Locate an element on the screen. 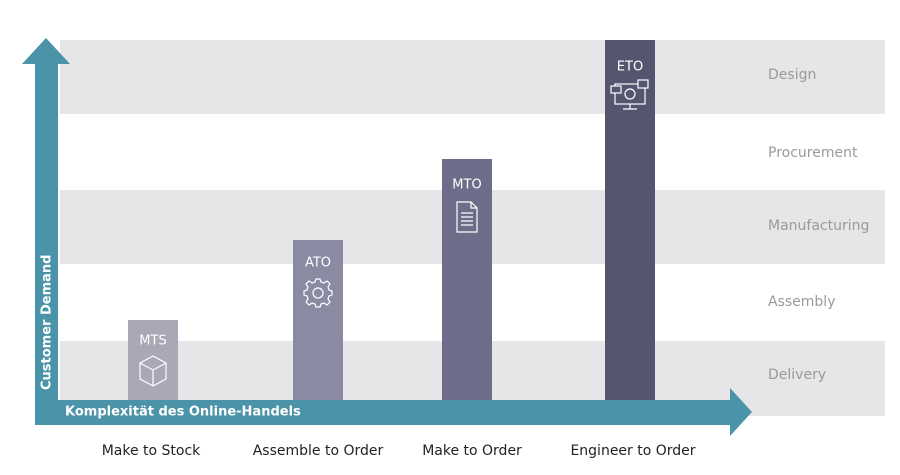  bar-label: ETO is located at coordinates (630, 67).